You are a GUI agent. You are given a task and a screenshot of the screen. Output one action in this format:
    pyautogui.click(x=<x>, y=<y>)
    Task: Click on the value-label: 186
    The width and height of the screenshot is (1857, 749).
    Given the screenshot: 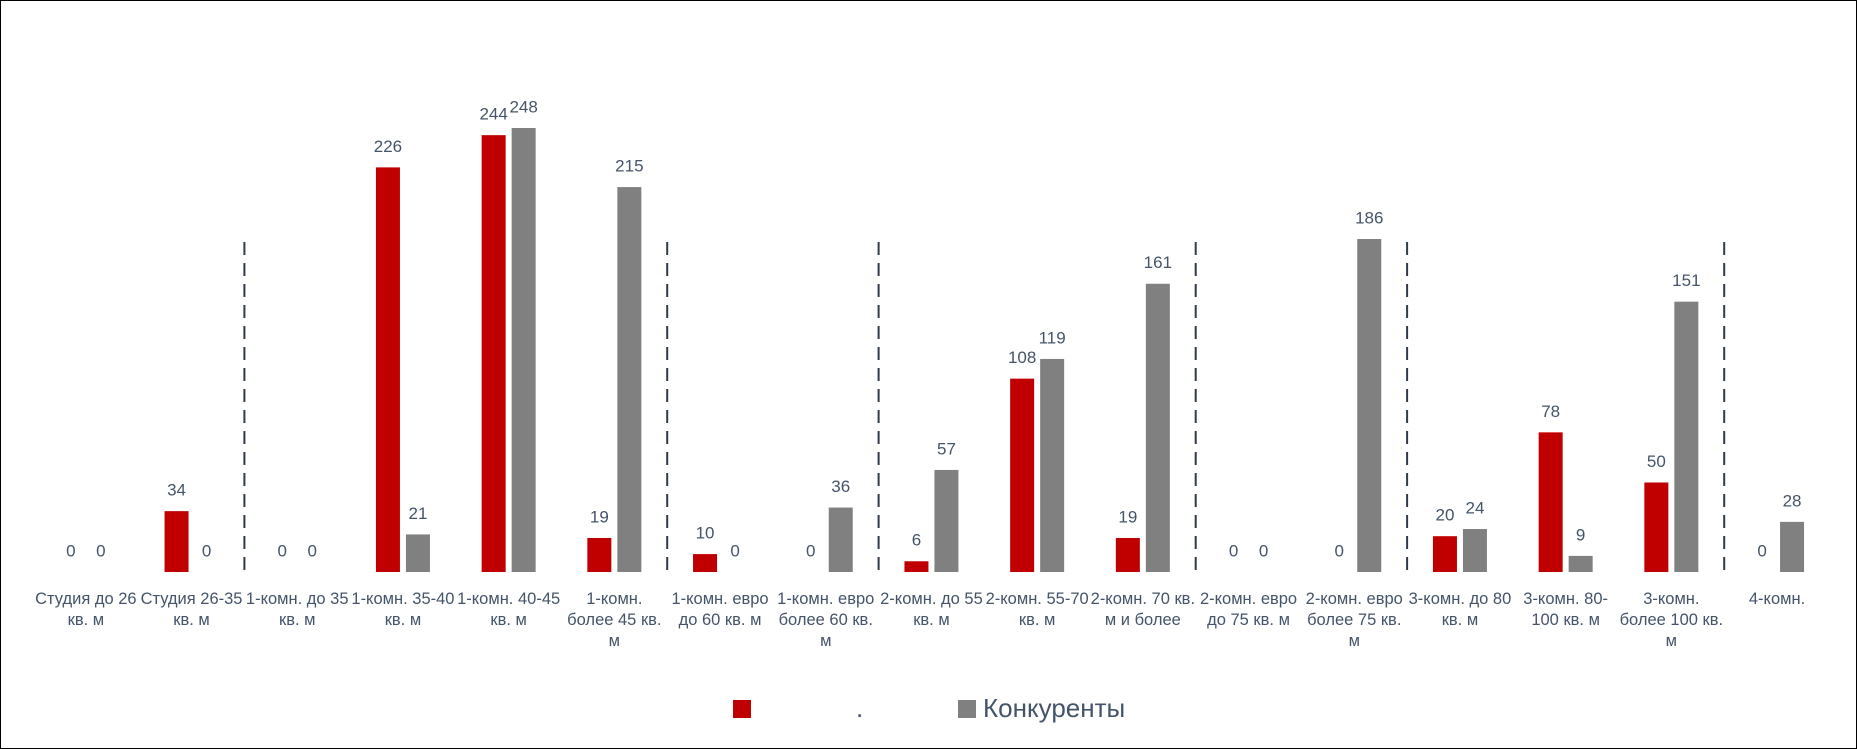 What is the action you would take?
    pyautogui.click(x=1369, y=217)
    